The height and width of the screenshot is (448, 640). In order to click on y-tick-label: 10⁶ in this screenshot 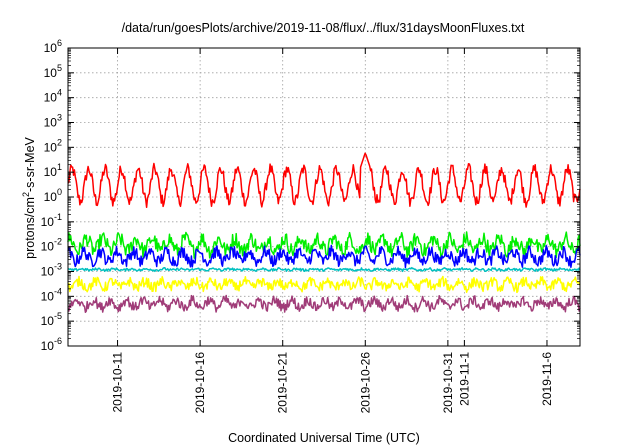, I will do `click(53, 46)`.